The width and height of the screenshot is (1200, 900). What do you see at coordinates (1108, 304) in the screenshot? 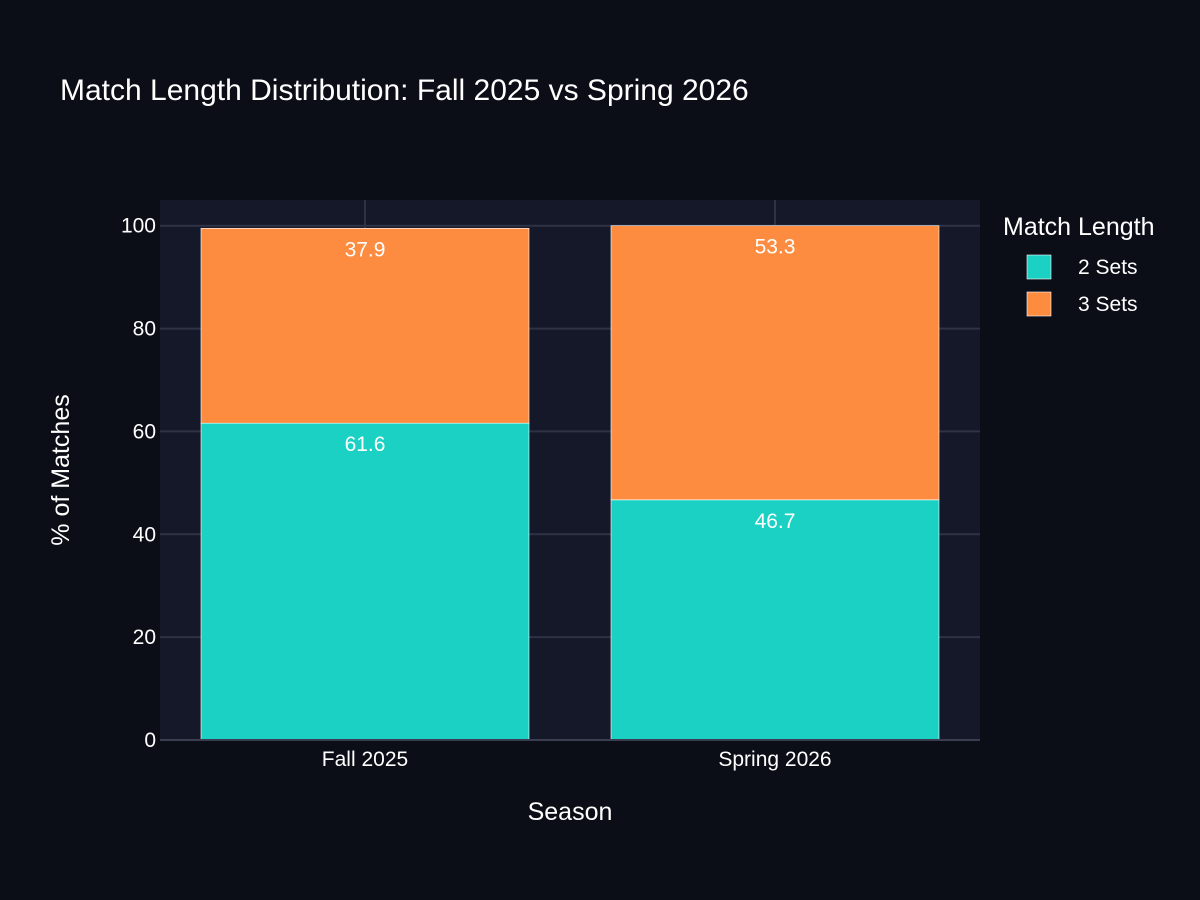
I see `legend-label: 3 Sets` at bounding box center [1108, 304].